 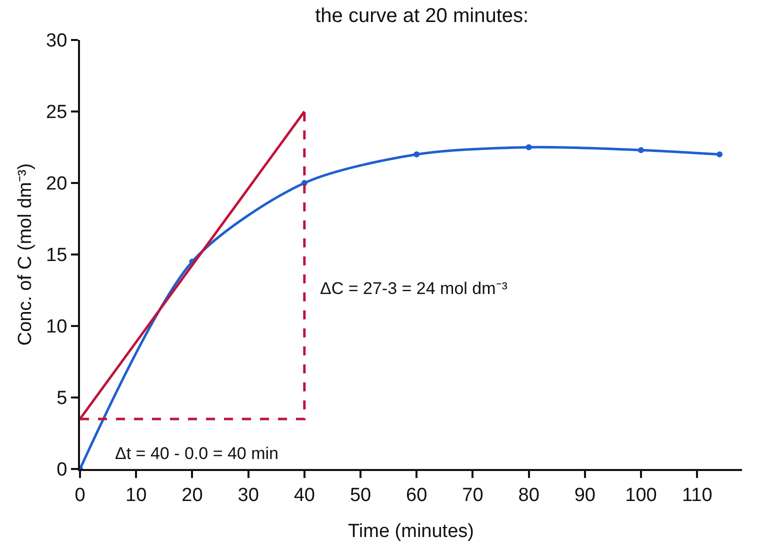 I want to click on y-axis-title: Conc. of C (mol dm⁻³), so click(x=25, y=254).